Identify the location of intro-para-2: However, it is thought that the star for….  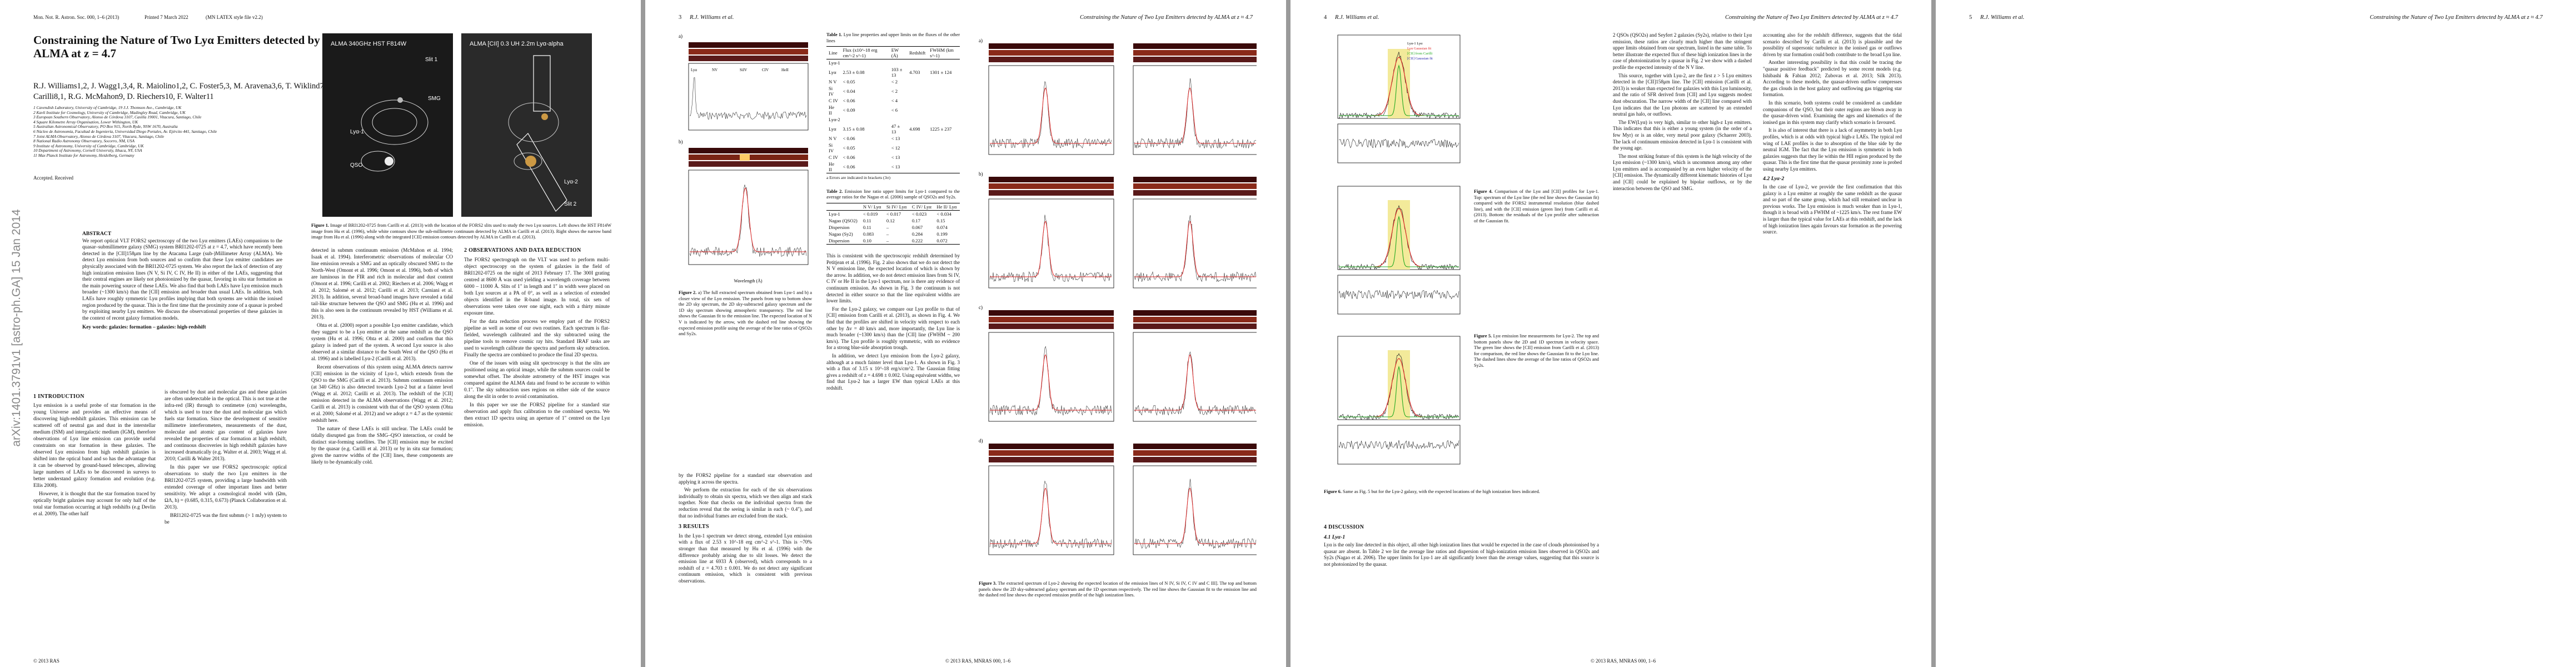
(94, 504).